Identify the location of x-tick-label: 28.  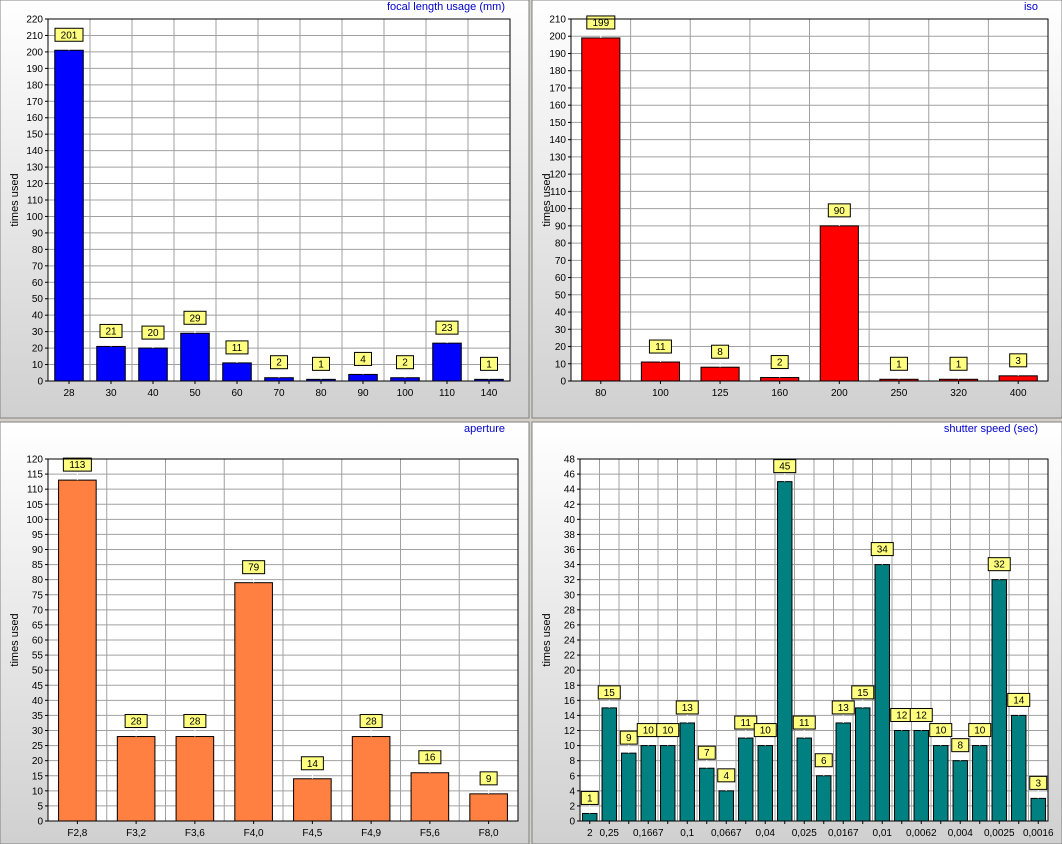
(69, 393).